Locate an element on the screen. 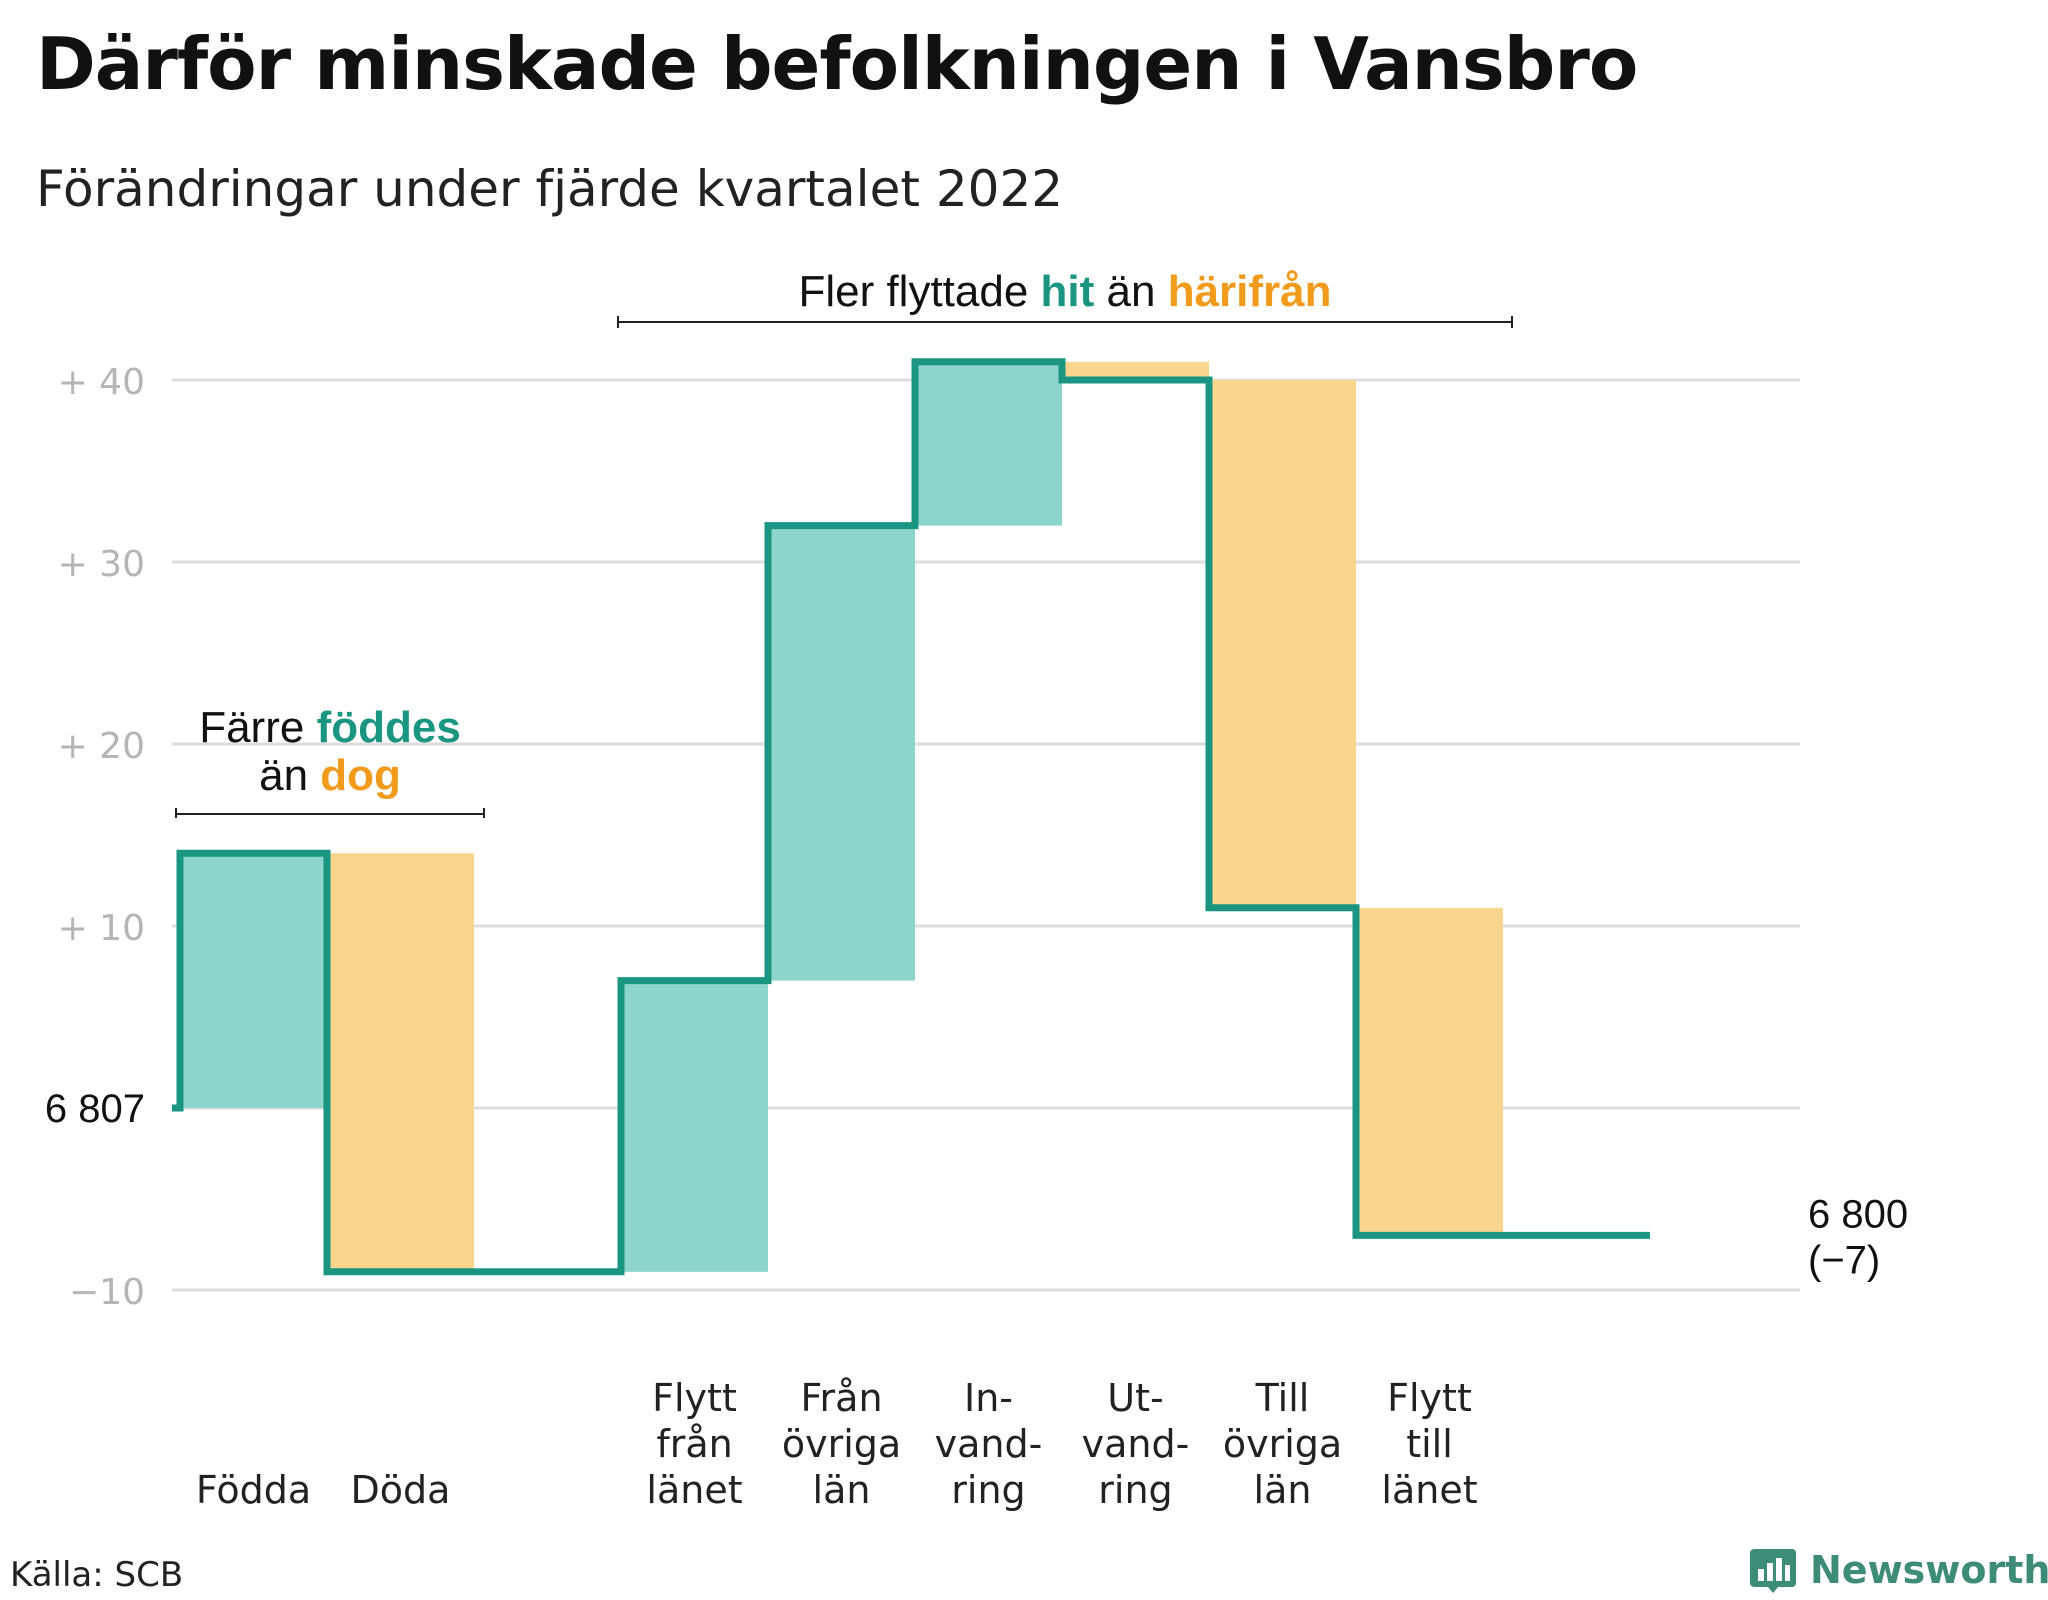 The height and width of the screenshot is (1600, 2048). annotation-part: dog is located at coordinates (360, 775).